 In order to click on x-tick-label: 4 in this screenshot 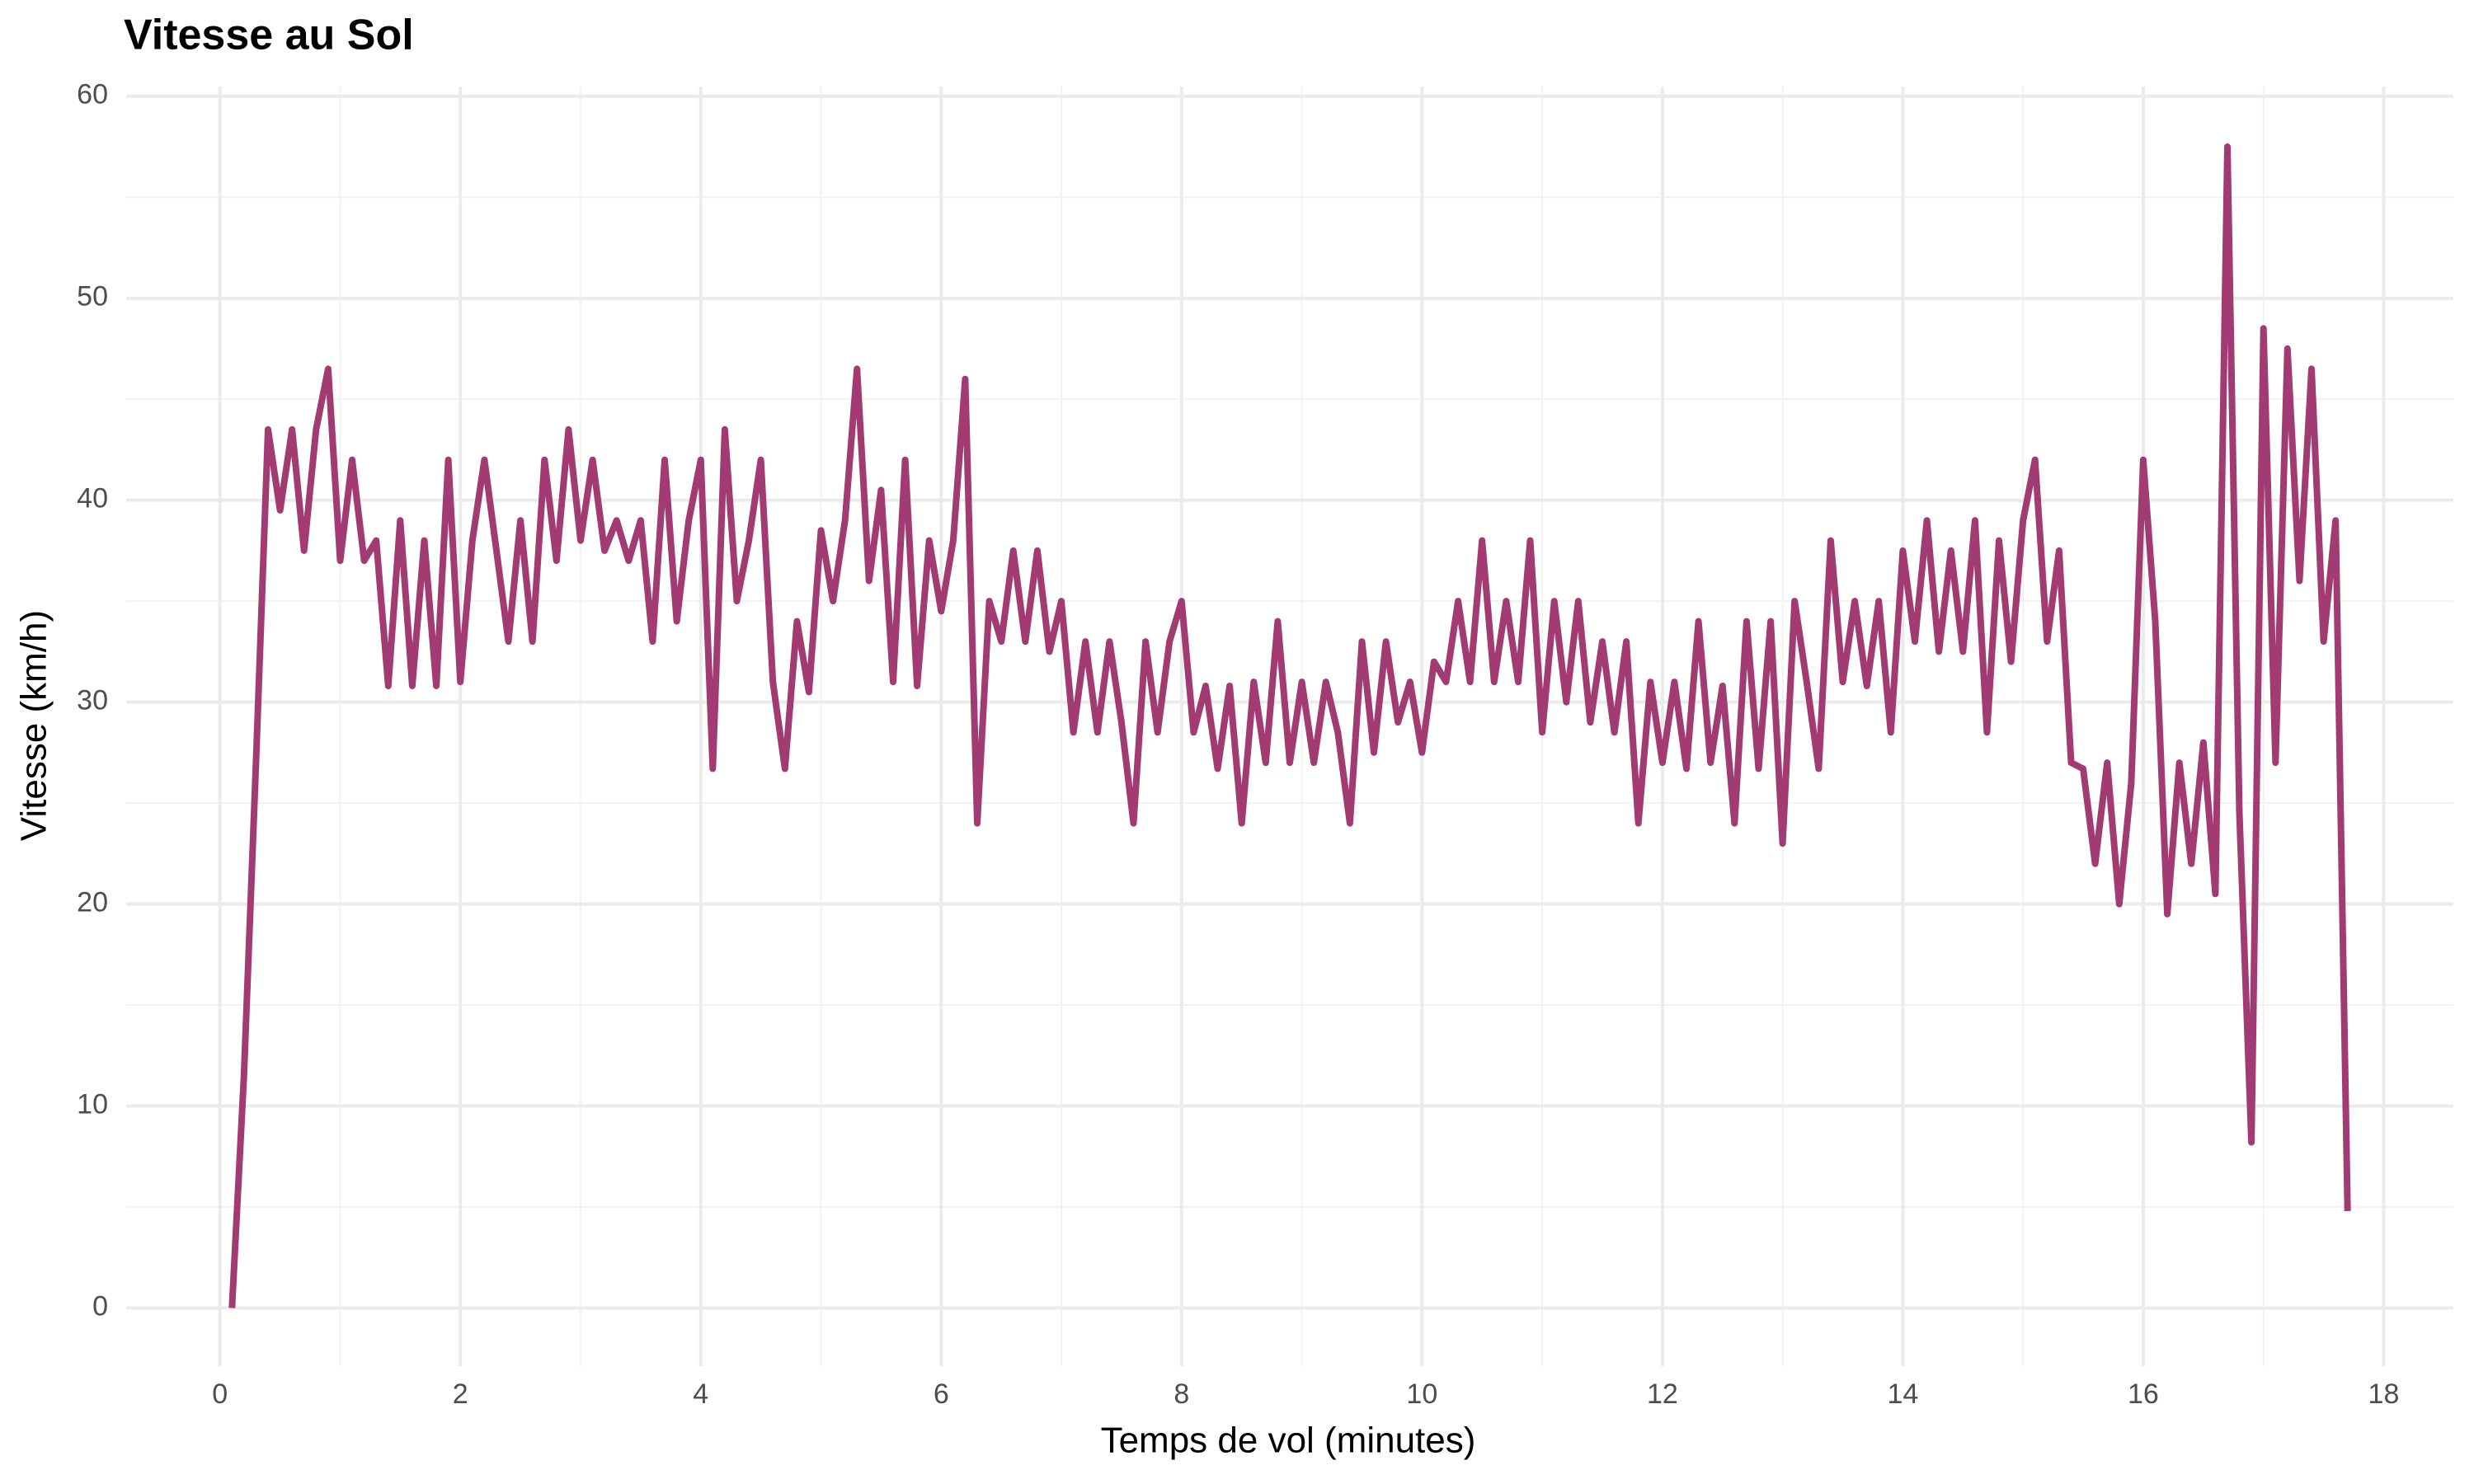, I will do `click(700, 1394)`.